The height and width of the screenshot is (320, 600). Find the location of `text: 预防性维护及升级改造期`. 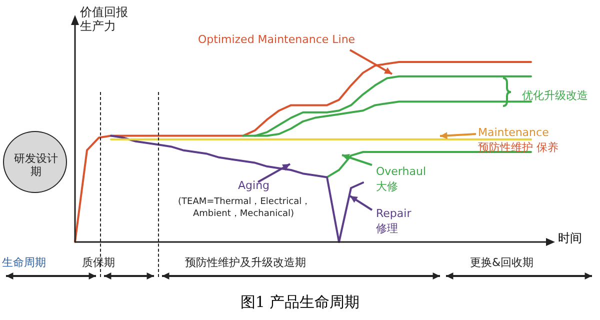

text: 预防性维护及升级改造期 is located at coordinates (245, 263).